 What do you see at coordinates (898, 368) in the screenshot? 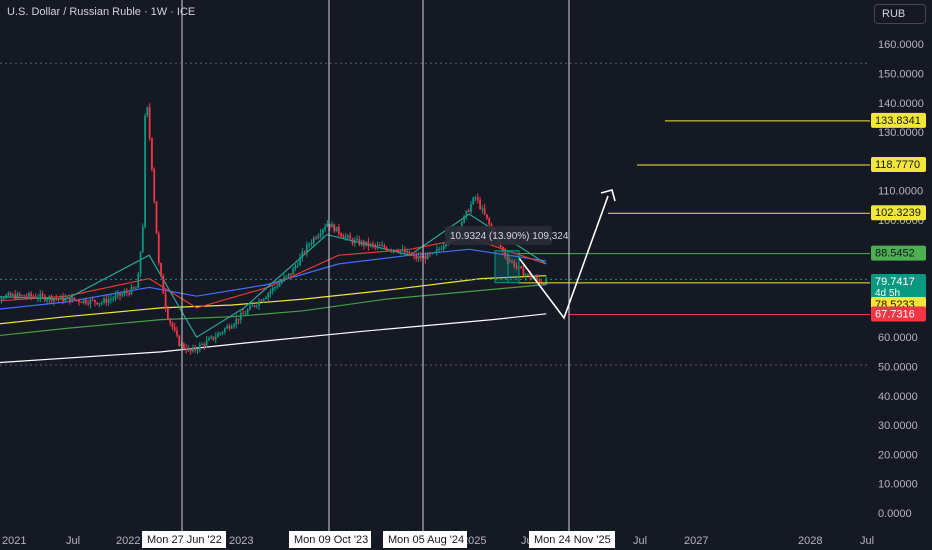
I see `y-tick-label: 50.0000` at bounding box center [898, 368].